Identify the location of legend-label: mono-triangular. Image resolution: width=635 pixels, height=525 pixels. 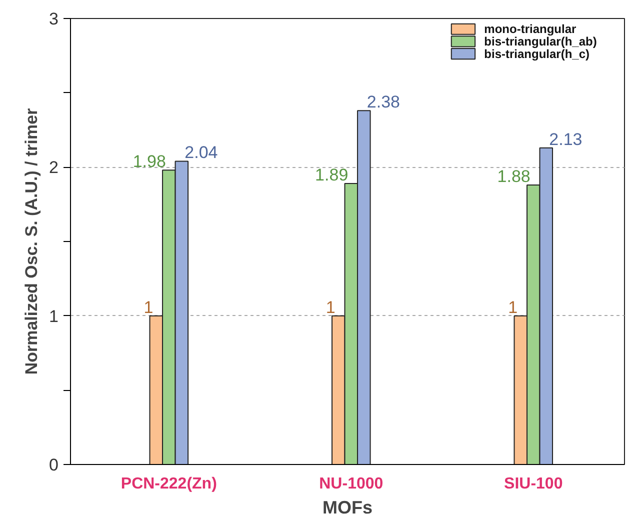
(530, 29).